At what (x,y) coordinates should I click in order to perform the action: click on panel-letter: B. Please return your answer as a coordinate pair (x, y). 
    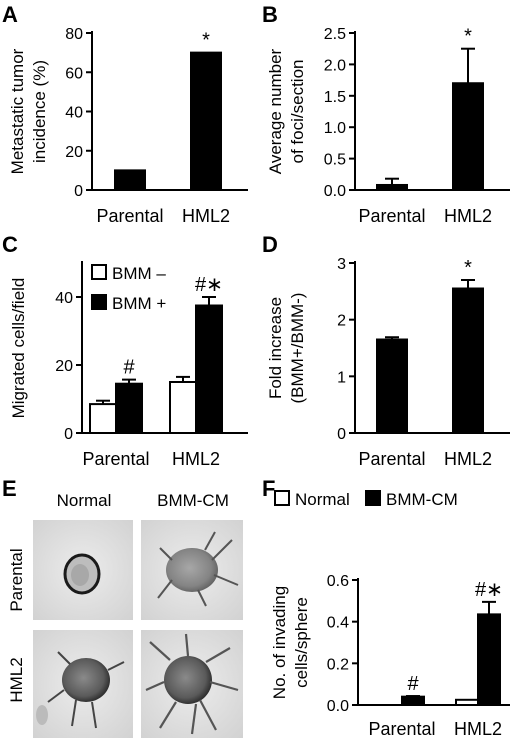
    Looking at the image, I should click on (270, 14).